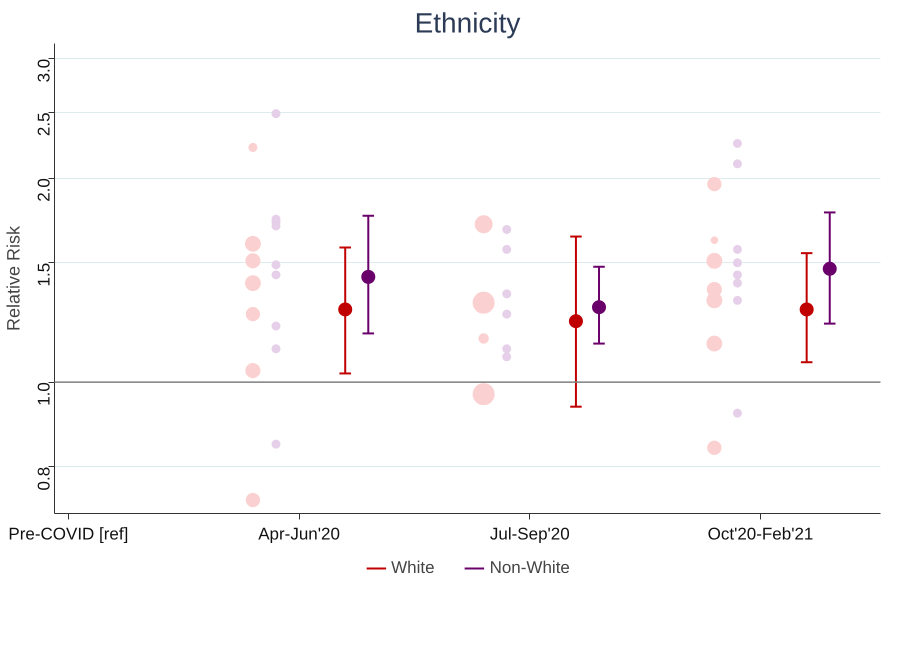  Describe the element at coordinates (299, 534) in the screenshot. I see `x-tick-label: Apr-Jun'20` at that location.